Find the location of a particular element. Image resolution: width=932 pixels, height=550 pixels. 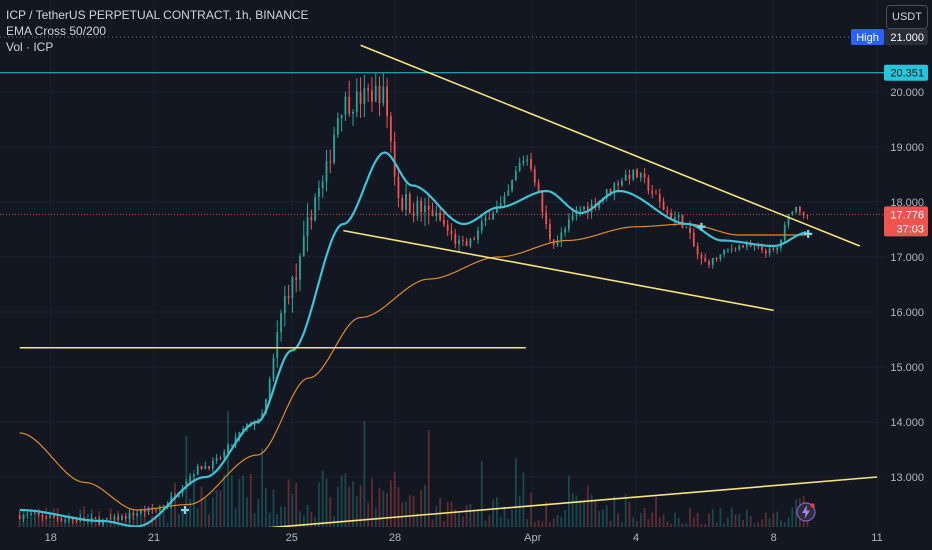

level-tag-background is located at coordinates (906, 72).